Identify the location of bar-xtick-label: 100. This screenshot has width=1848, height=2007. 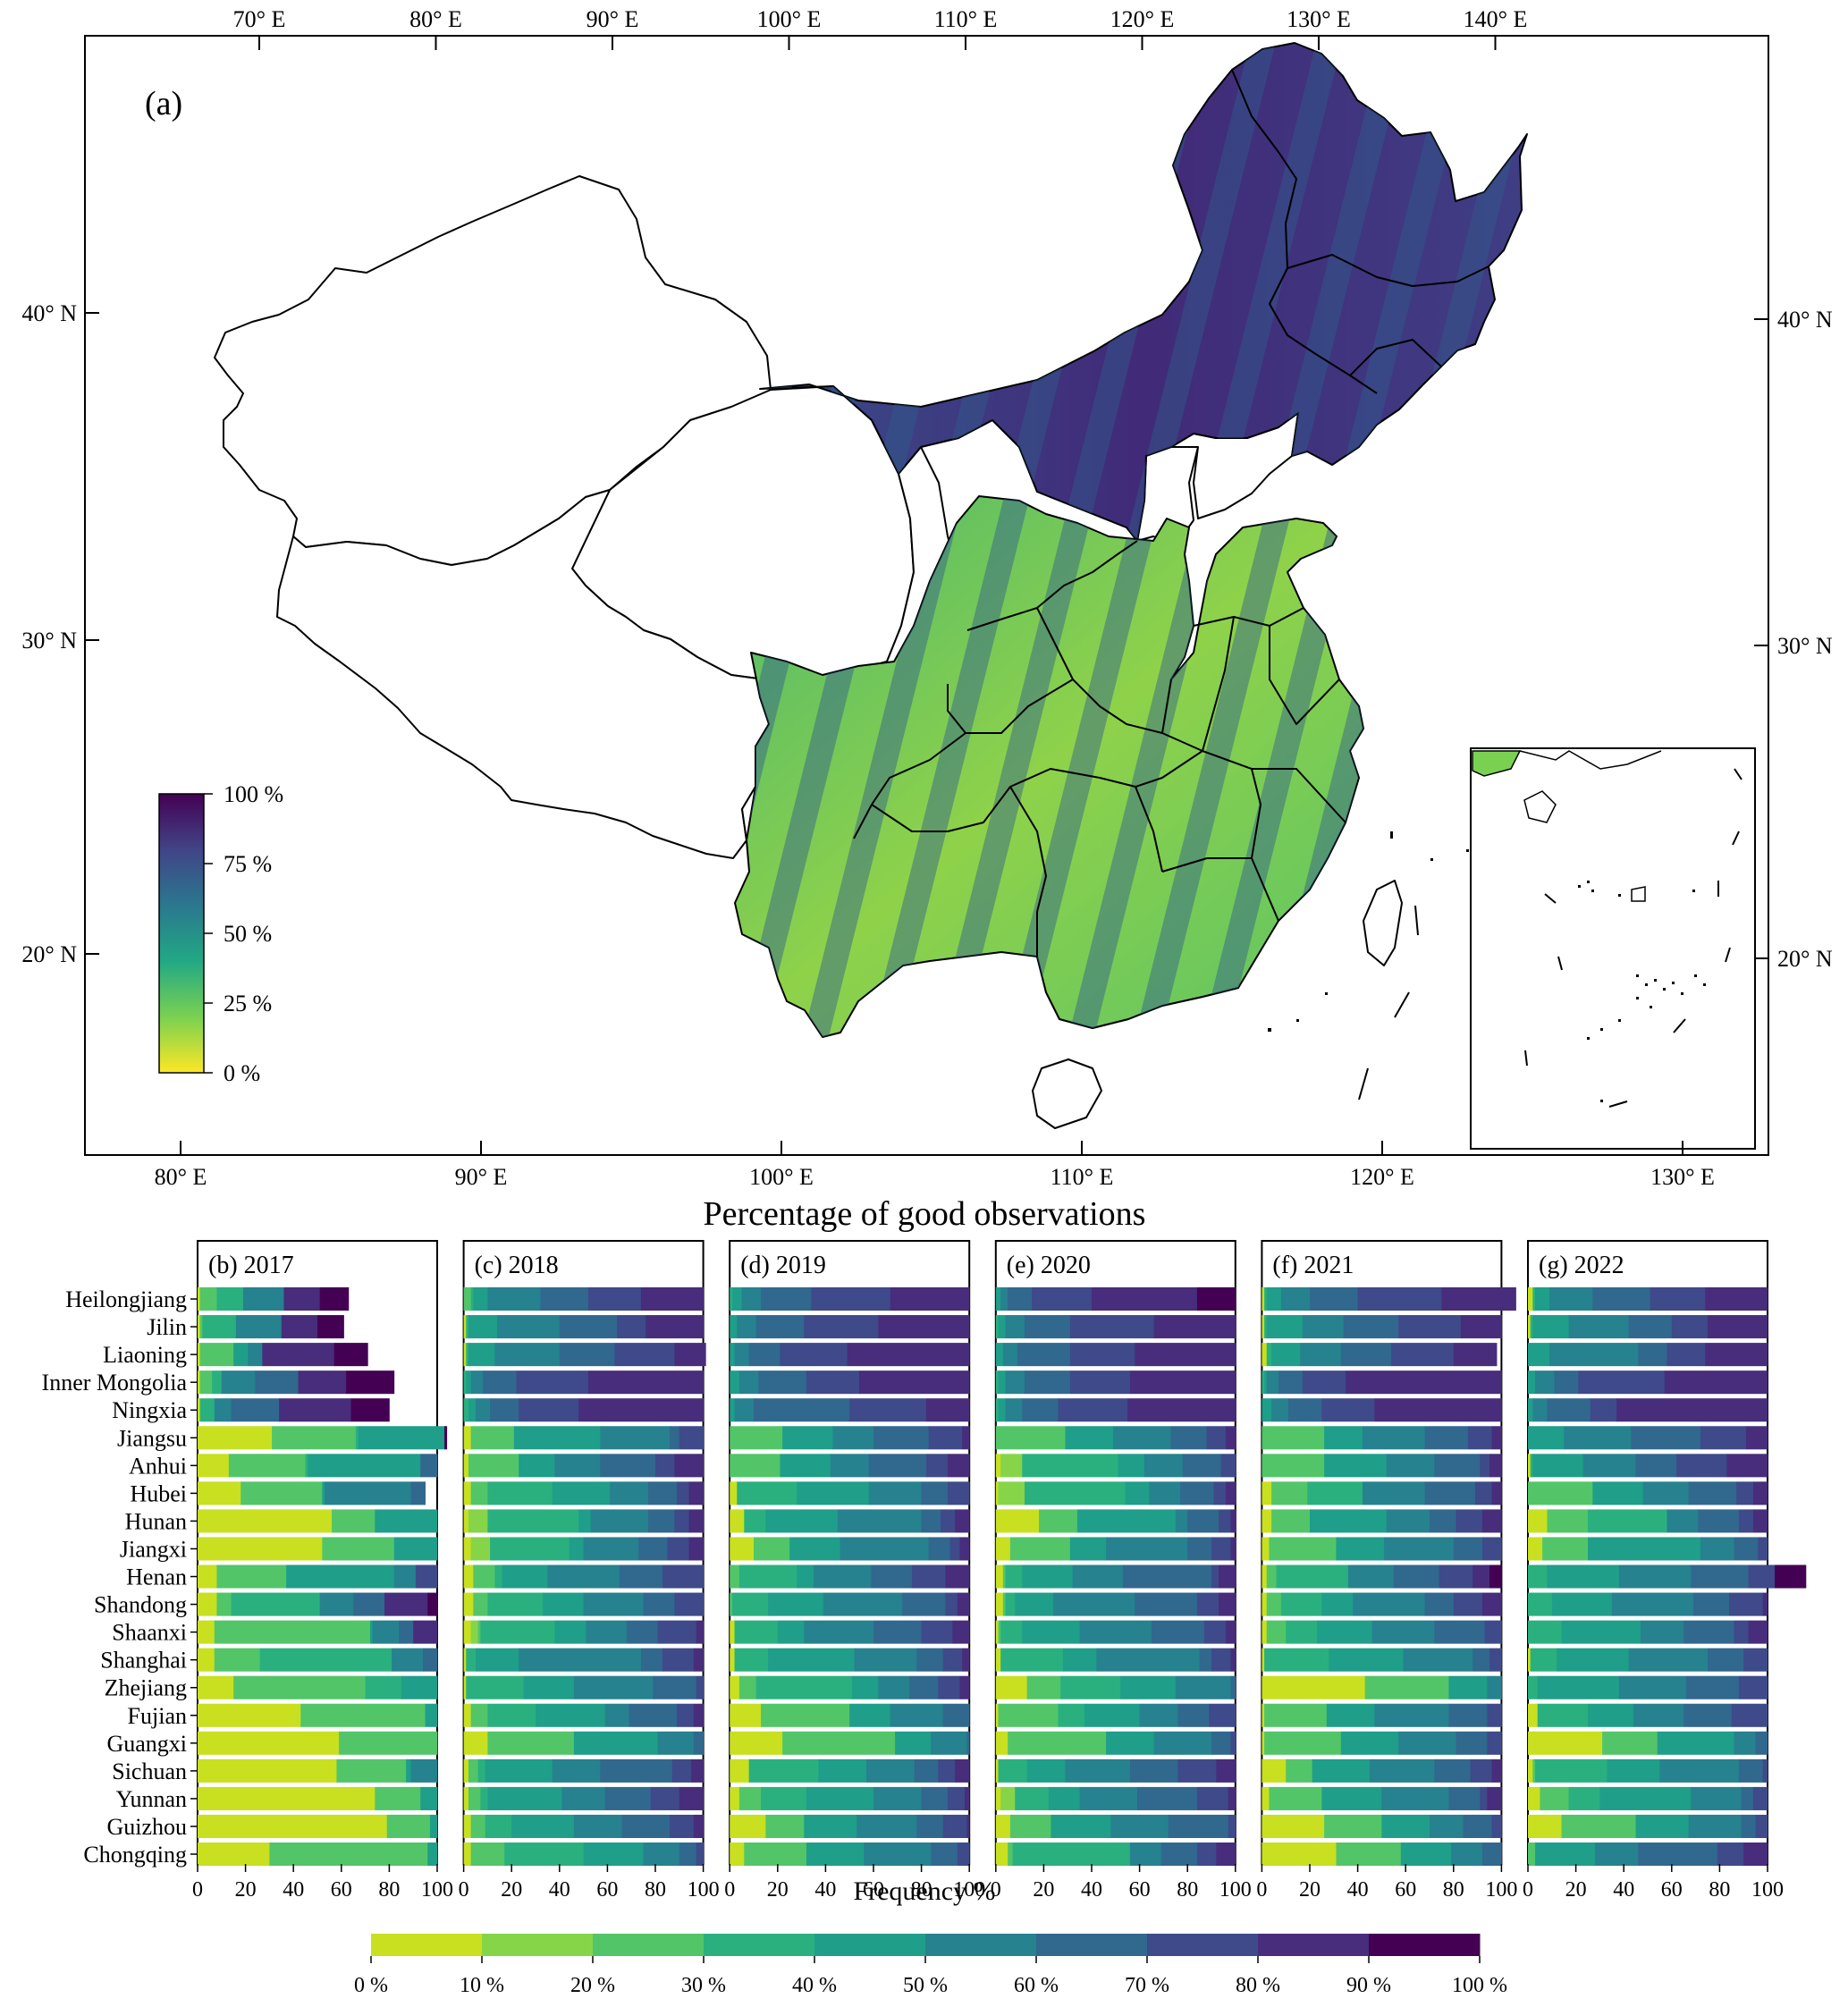
(1767, 1890).